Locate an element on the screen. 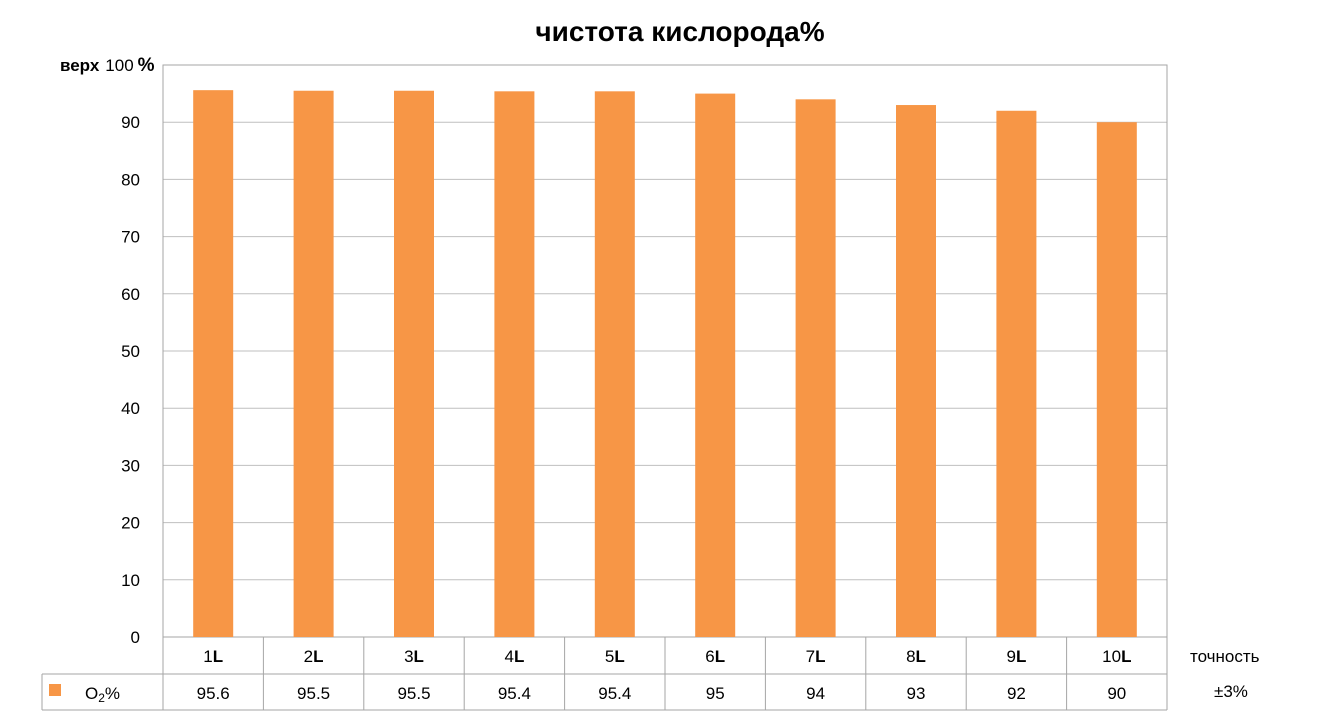 This screenshot has width=1318, height=717. x-category-number: 7 is located at coordinates (810, 656).